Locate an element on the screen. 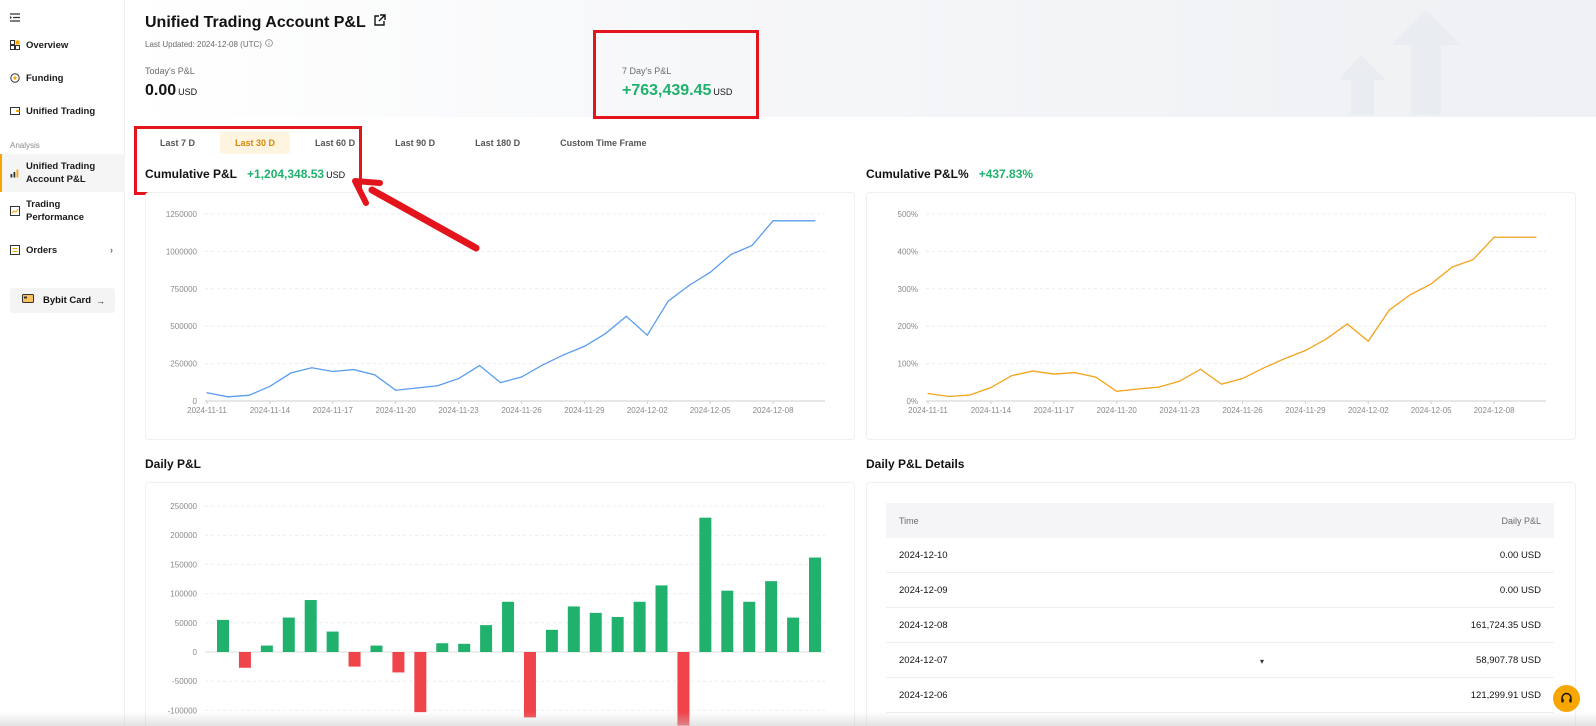 Image resolution: width=1596 pixels, height=726 pixels. sidebar-item-label: Unified Trading is located at coordinates (61, 111).